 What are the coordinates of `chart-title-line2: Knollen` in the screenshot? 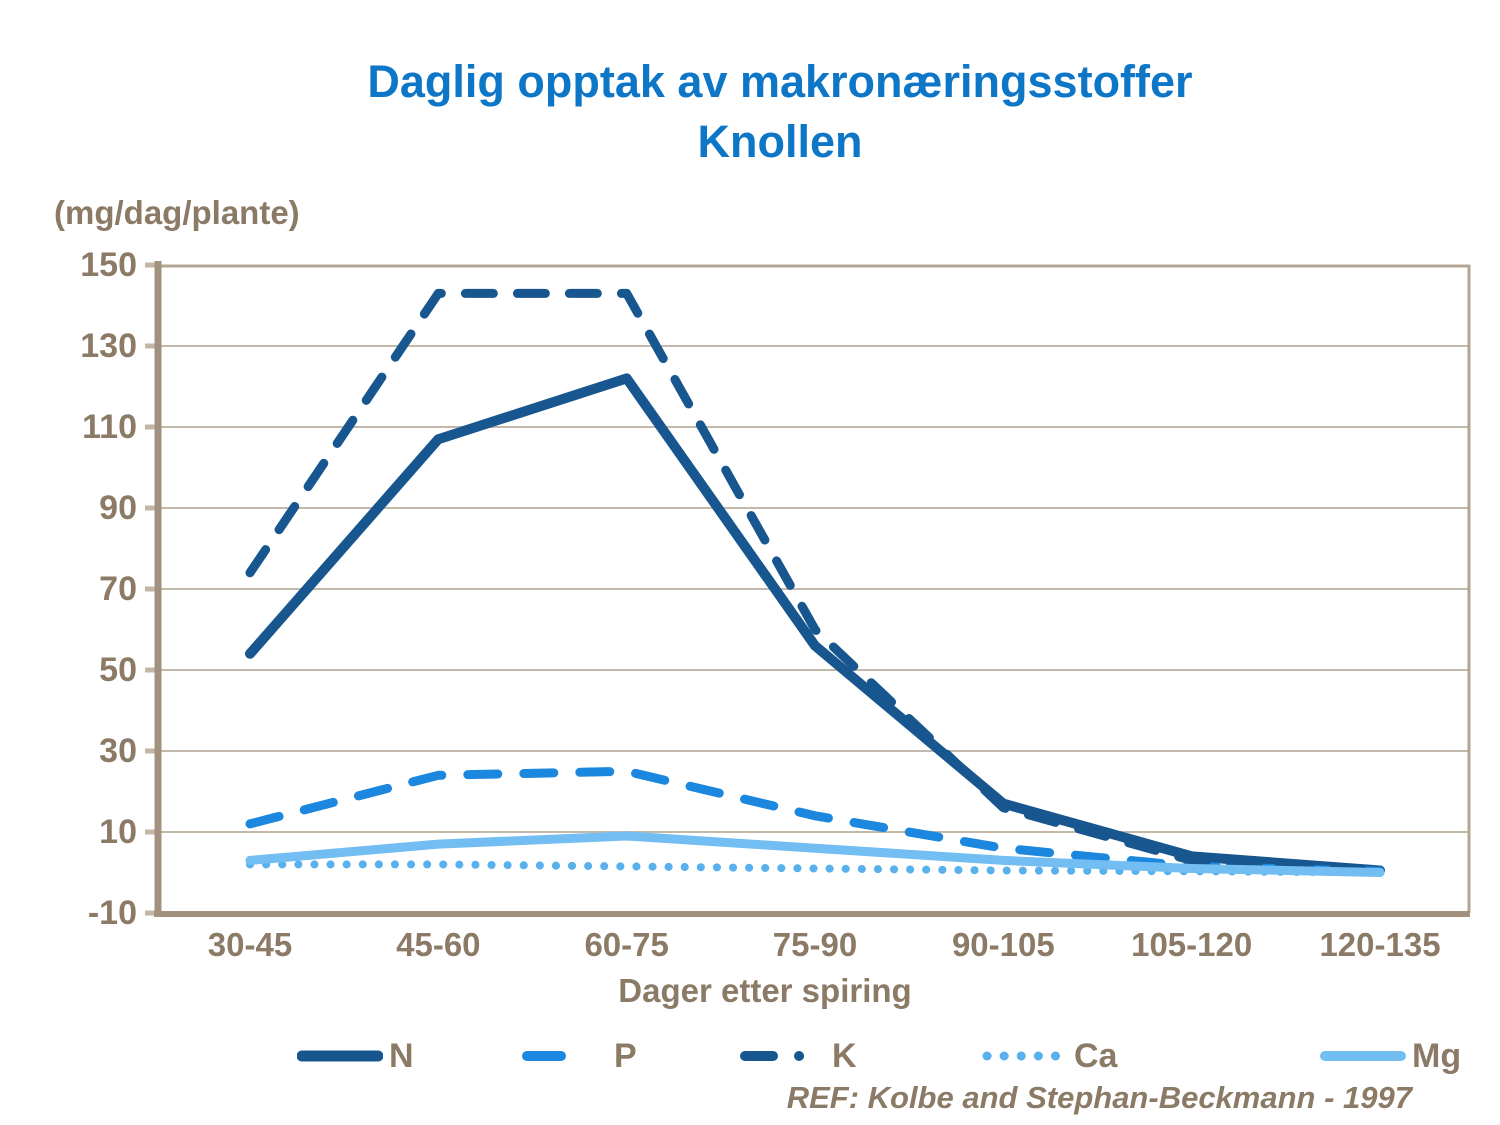 It's located at (780, 141).